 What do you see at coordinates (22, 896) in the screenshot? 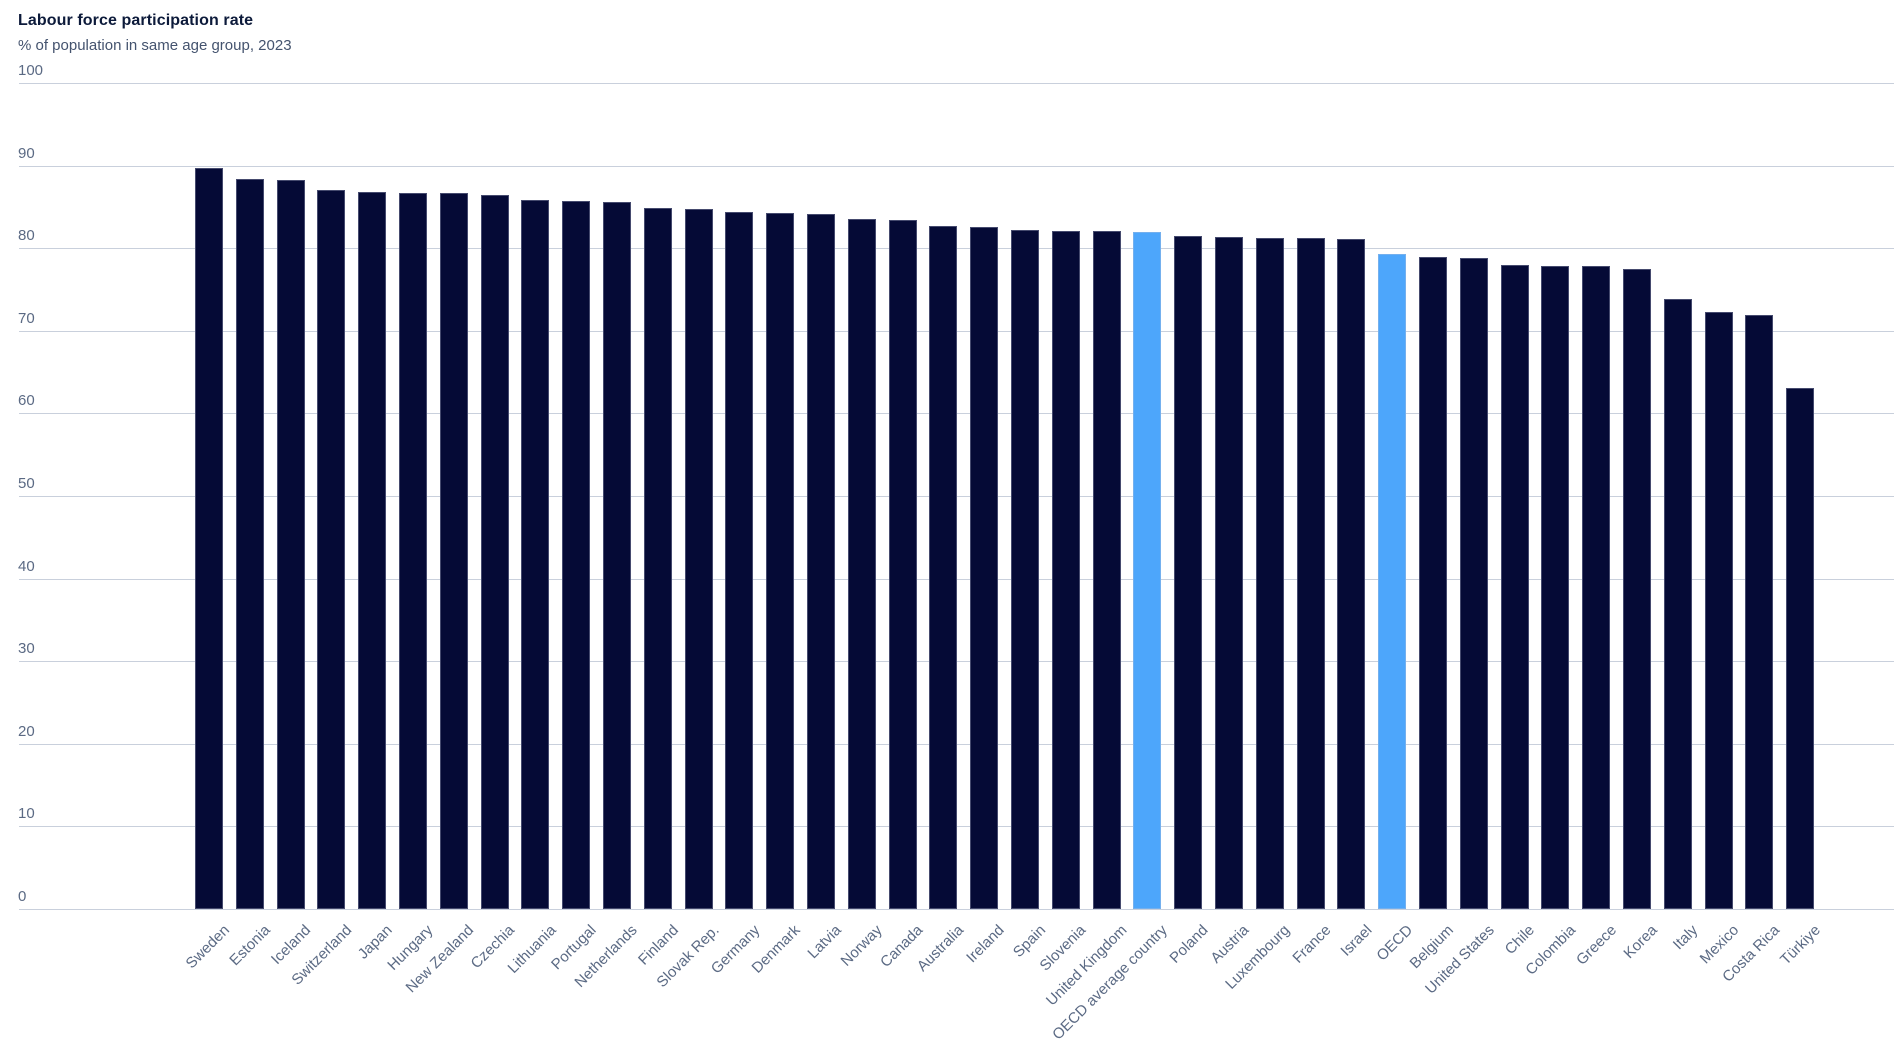
I see `y-tick-label-0: 0` at bounding box center [22, 896].